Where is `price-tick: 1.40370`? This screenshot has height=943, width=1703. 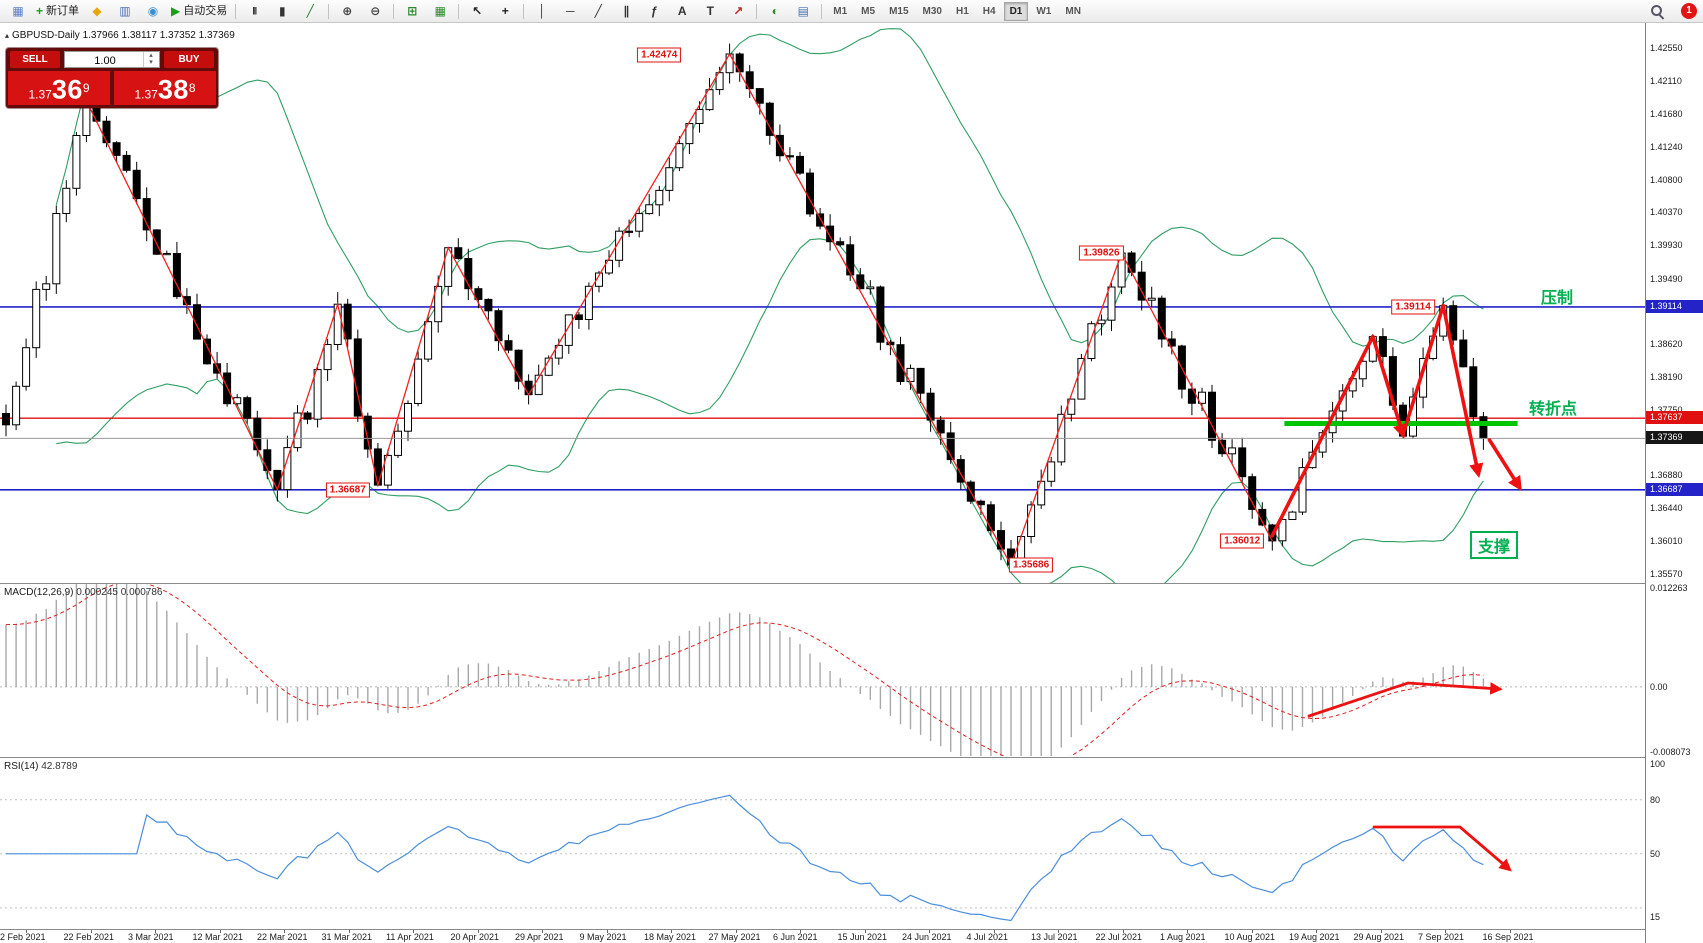
price-tick: 1.40370 is located at coordinates (1666, 212).